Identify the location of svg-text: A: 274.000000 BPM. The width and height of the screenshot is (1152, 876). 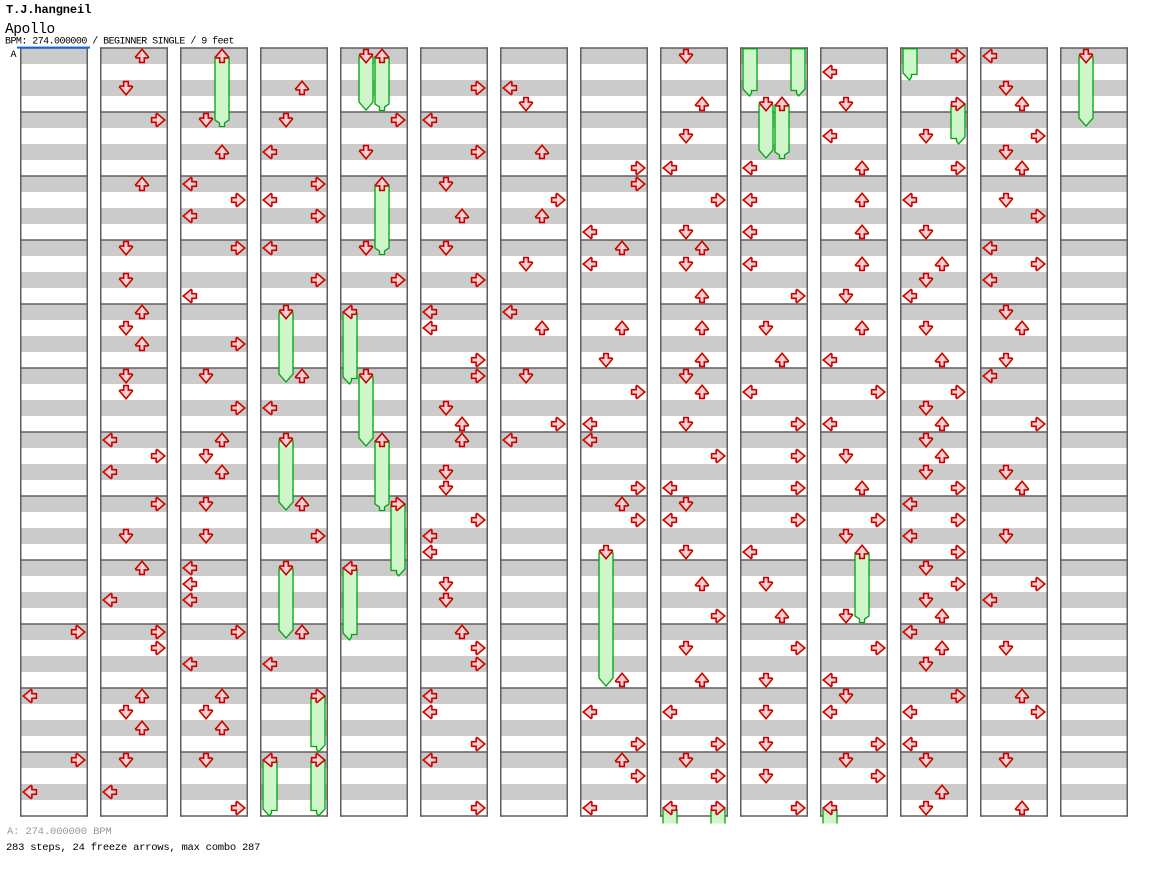
(59, 832).